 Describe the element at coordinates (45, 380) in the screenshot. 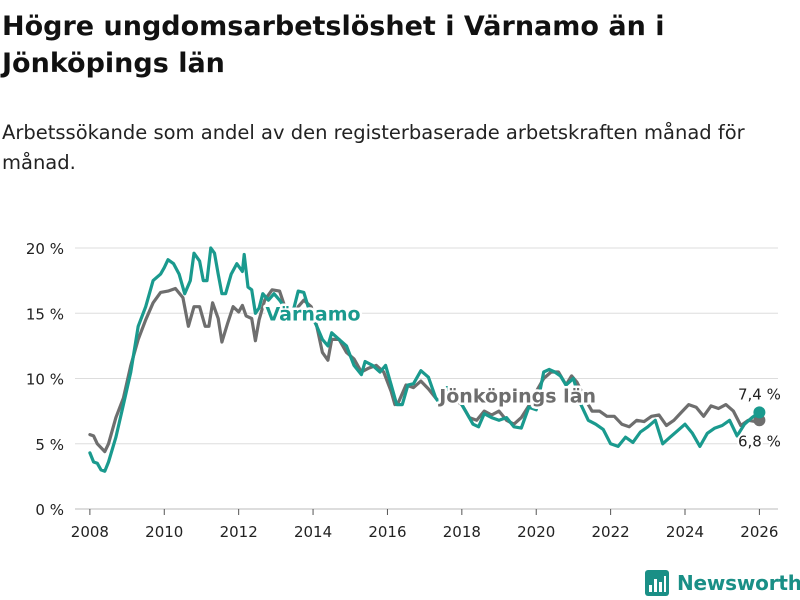

I see `y-tick-label: 10 %` at that location.